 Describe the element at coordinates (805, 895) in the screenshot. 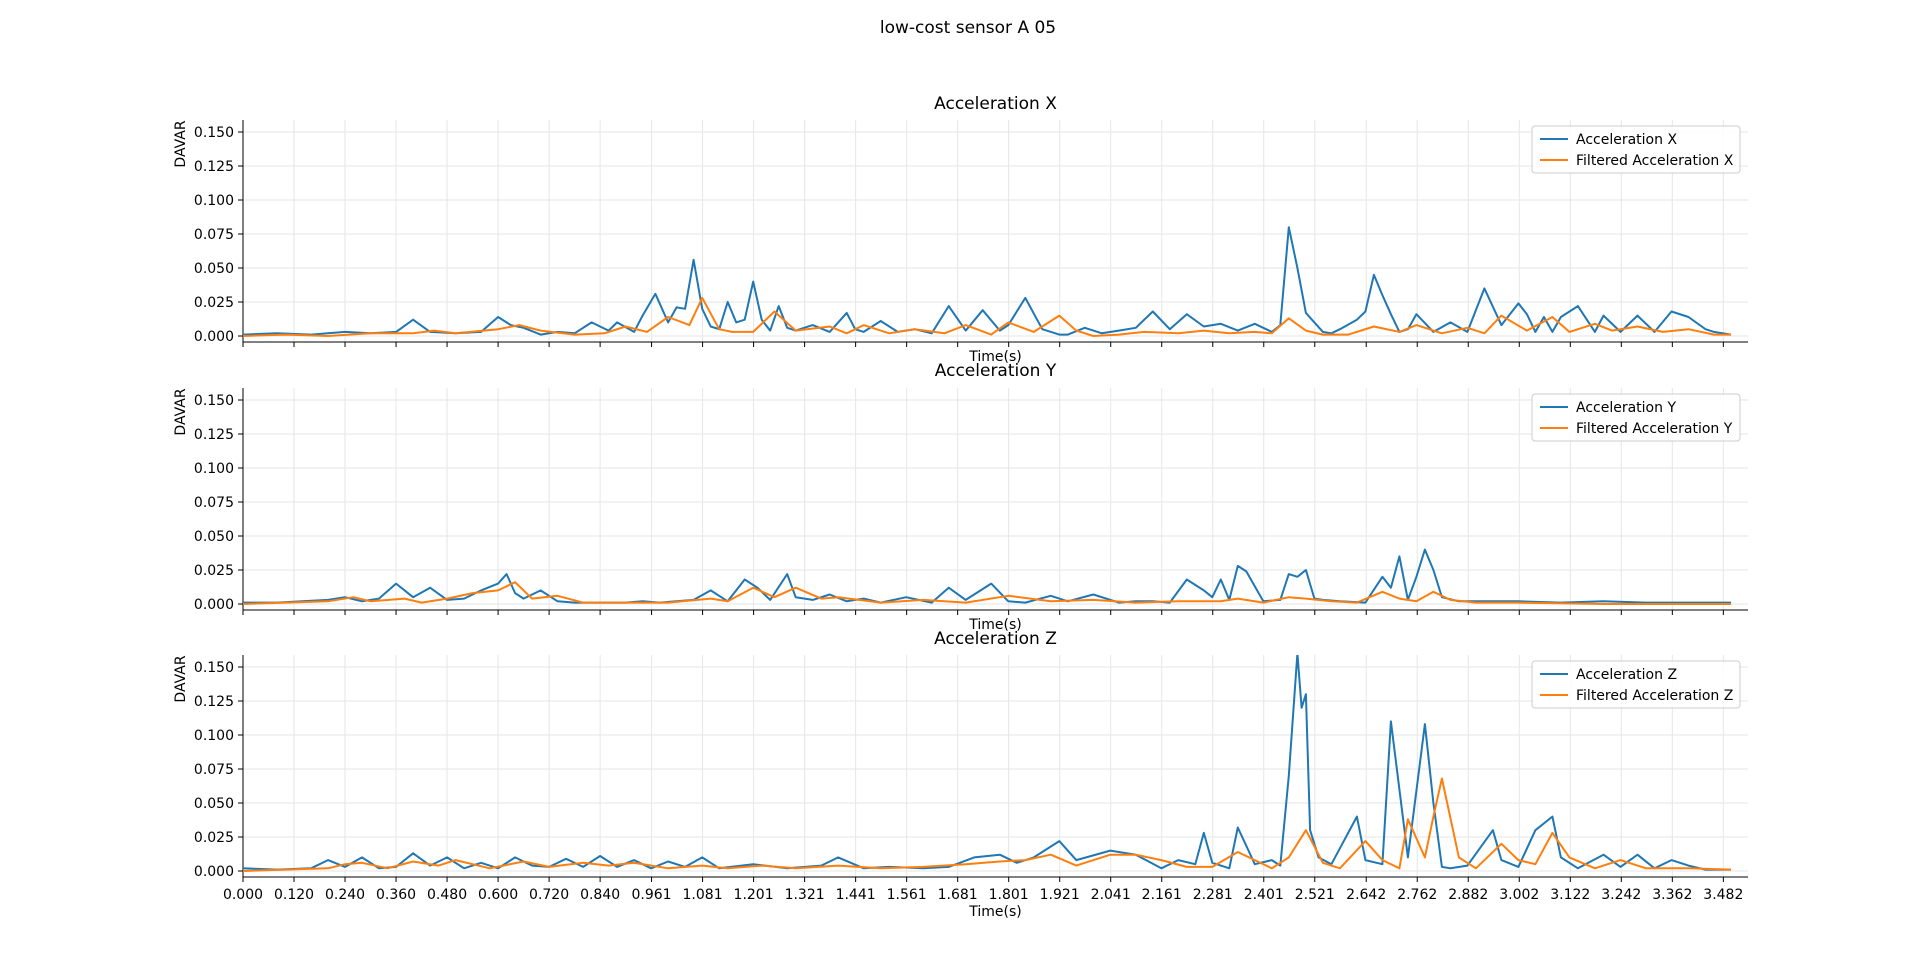

I see `x-tick-label: 1.321` at that location.